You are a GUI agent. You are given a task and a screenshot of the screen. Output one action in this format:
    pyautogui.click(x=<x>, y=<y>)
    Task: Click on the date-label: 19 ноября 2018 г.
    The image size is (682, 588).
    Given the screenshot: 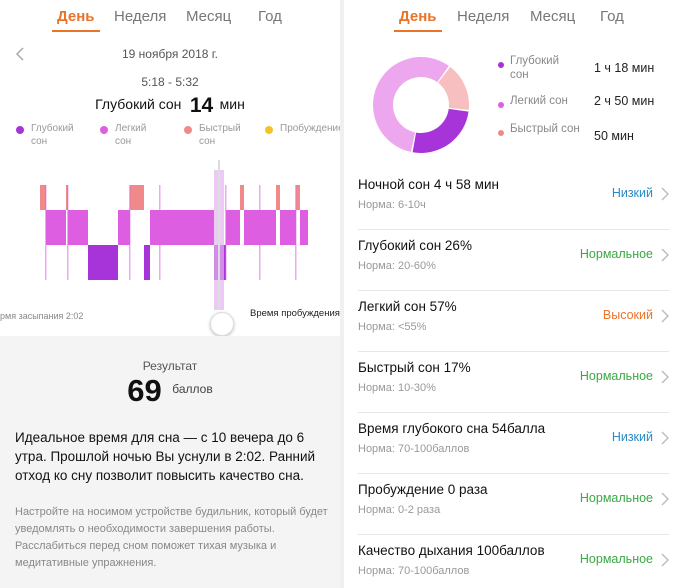 What is the action you would take?
    pyautogui.click(x=170, y=54)
    